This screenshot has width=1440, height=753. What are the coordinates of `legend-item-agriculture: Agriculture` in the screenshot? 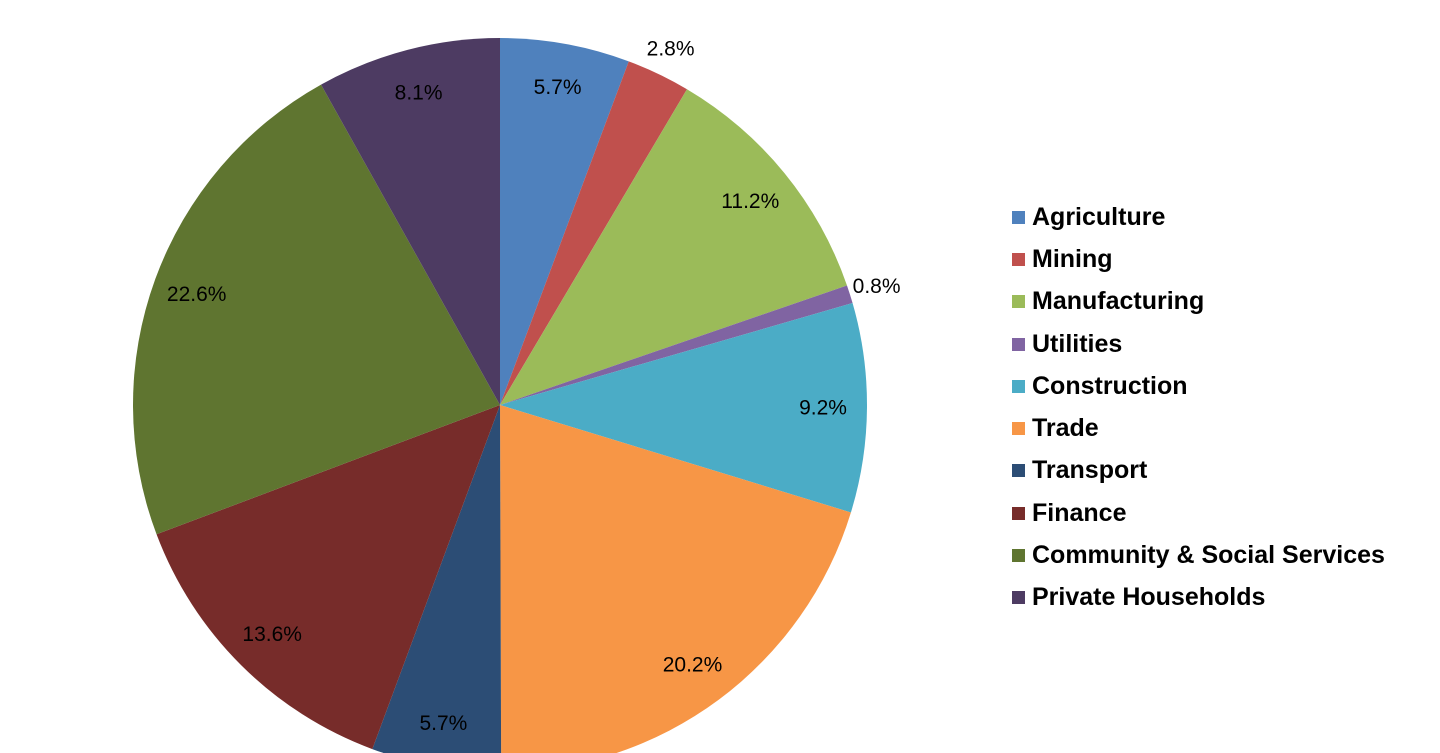 It's located at (1198, 217).